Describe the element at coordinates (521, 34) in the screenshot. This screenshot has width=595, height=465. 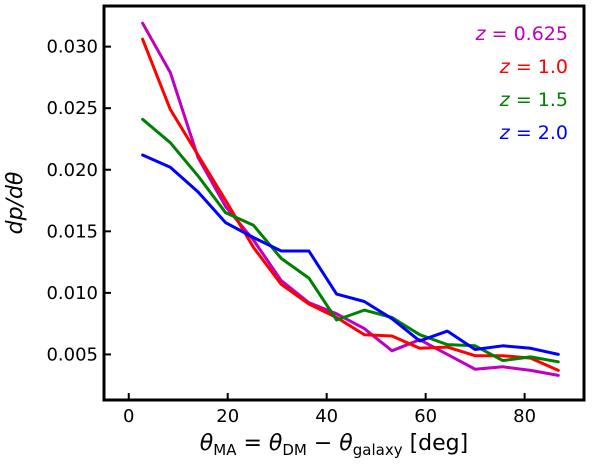
I see `legend-entry-0: z = 0.625` at that location.